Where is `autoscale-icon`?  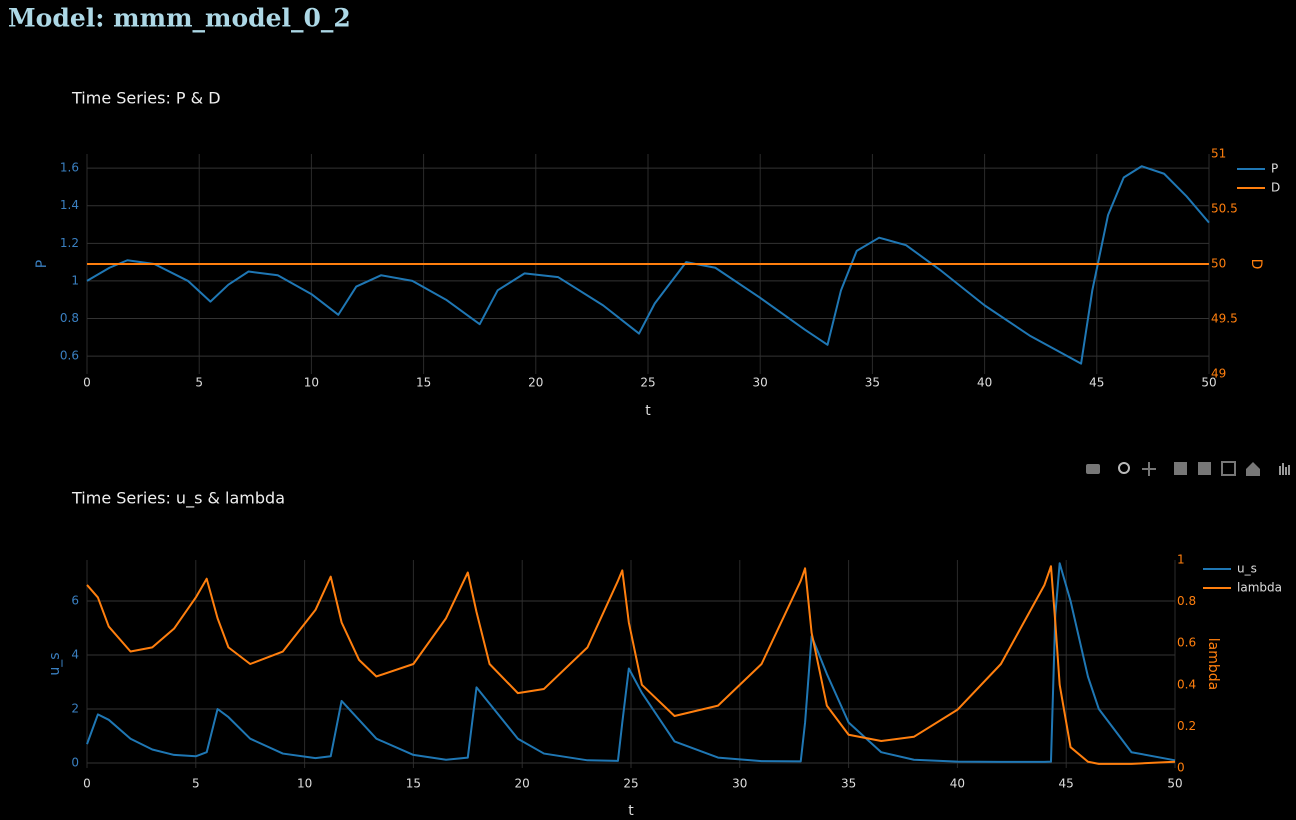
autoscale-icon is located at coordinates (1228, 468).